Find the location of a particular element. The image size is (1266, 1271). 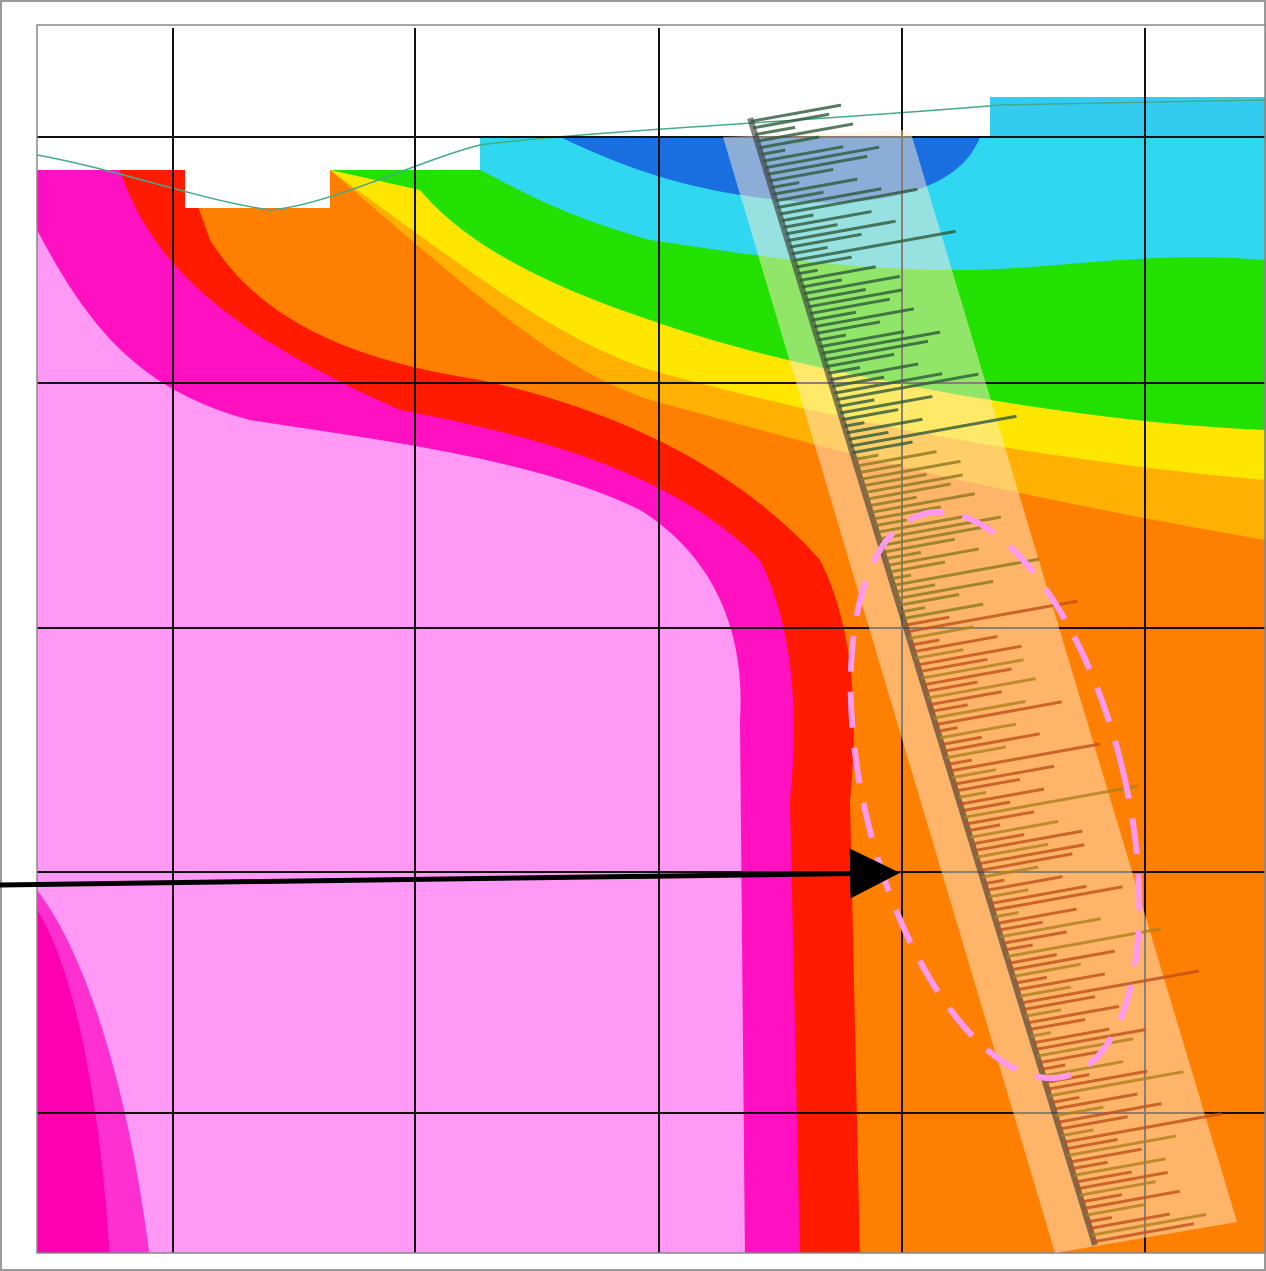

highlight-ellipse is located at coordinates (995, 795).